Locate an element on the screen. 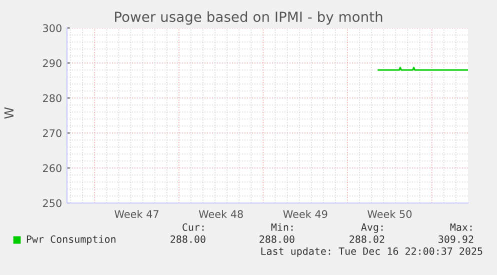  chart-title: Power usage based on IPMI - by month is located at coordinates (248, 18).